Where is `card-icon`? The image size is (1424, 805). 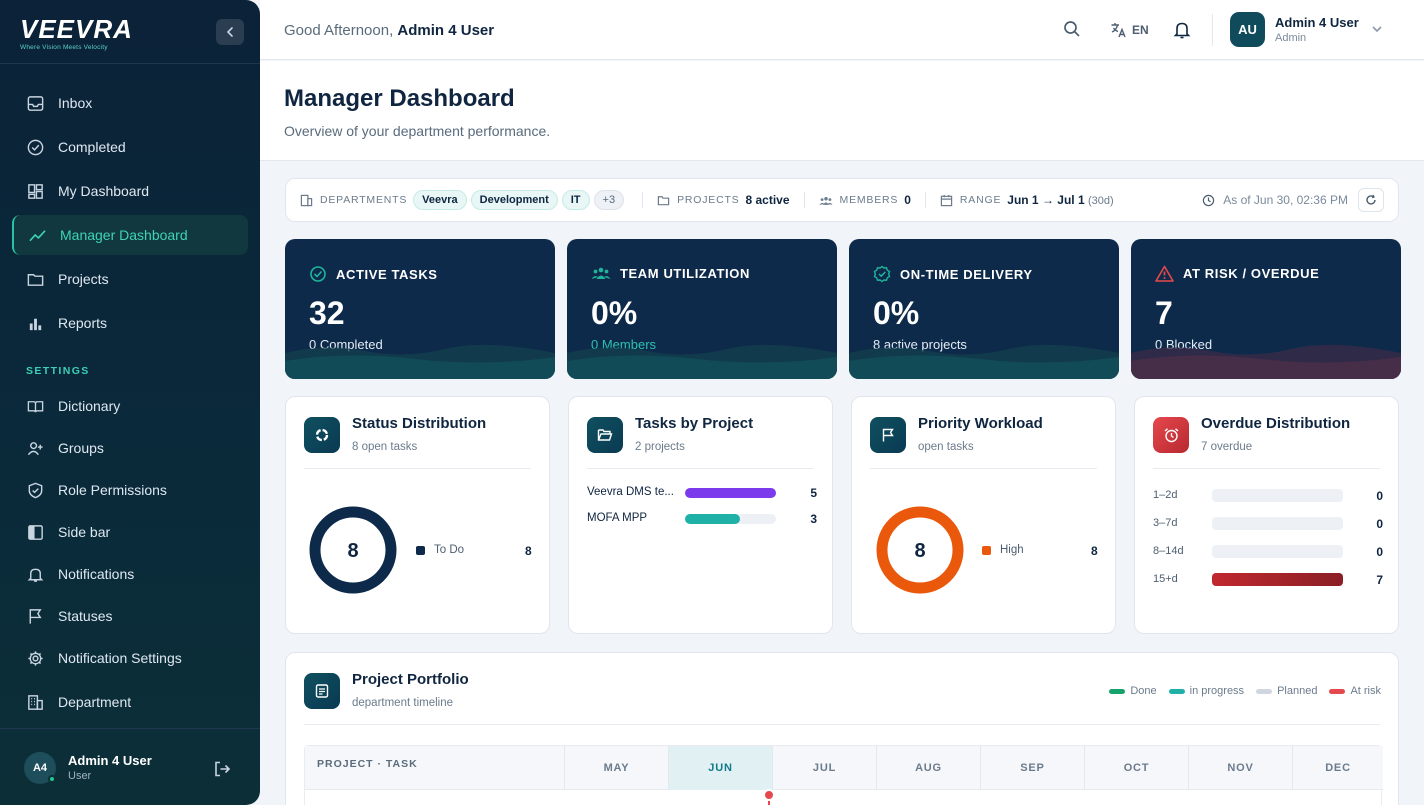
card-icon is located at coordinates (322, 691).